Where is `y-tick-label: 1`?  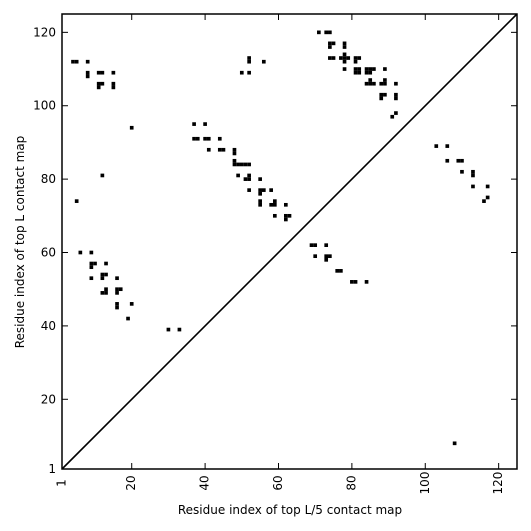
y-tick-label: 1 is located at coordinates (52, 469).